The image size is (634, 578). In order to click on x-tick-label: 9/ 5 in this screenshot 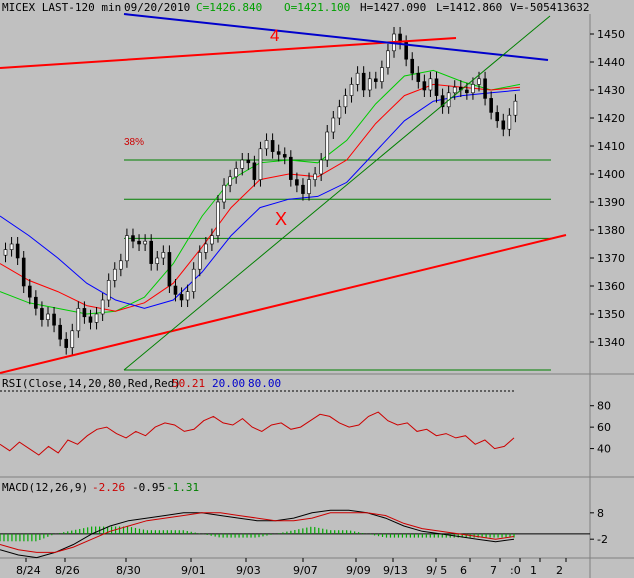, I will do `click(436, 570)`.